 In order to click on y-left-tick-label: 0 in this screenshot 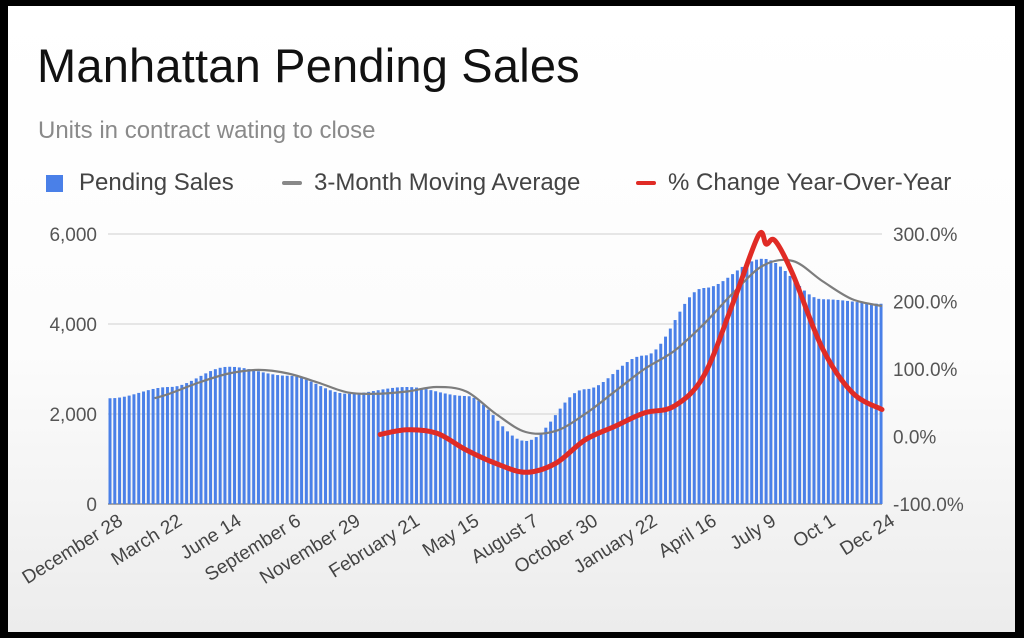, I will do `click(91, 505)`.